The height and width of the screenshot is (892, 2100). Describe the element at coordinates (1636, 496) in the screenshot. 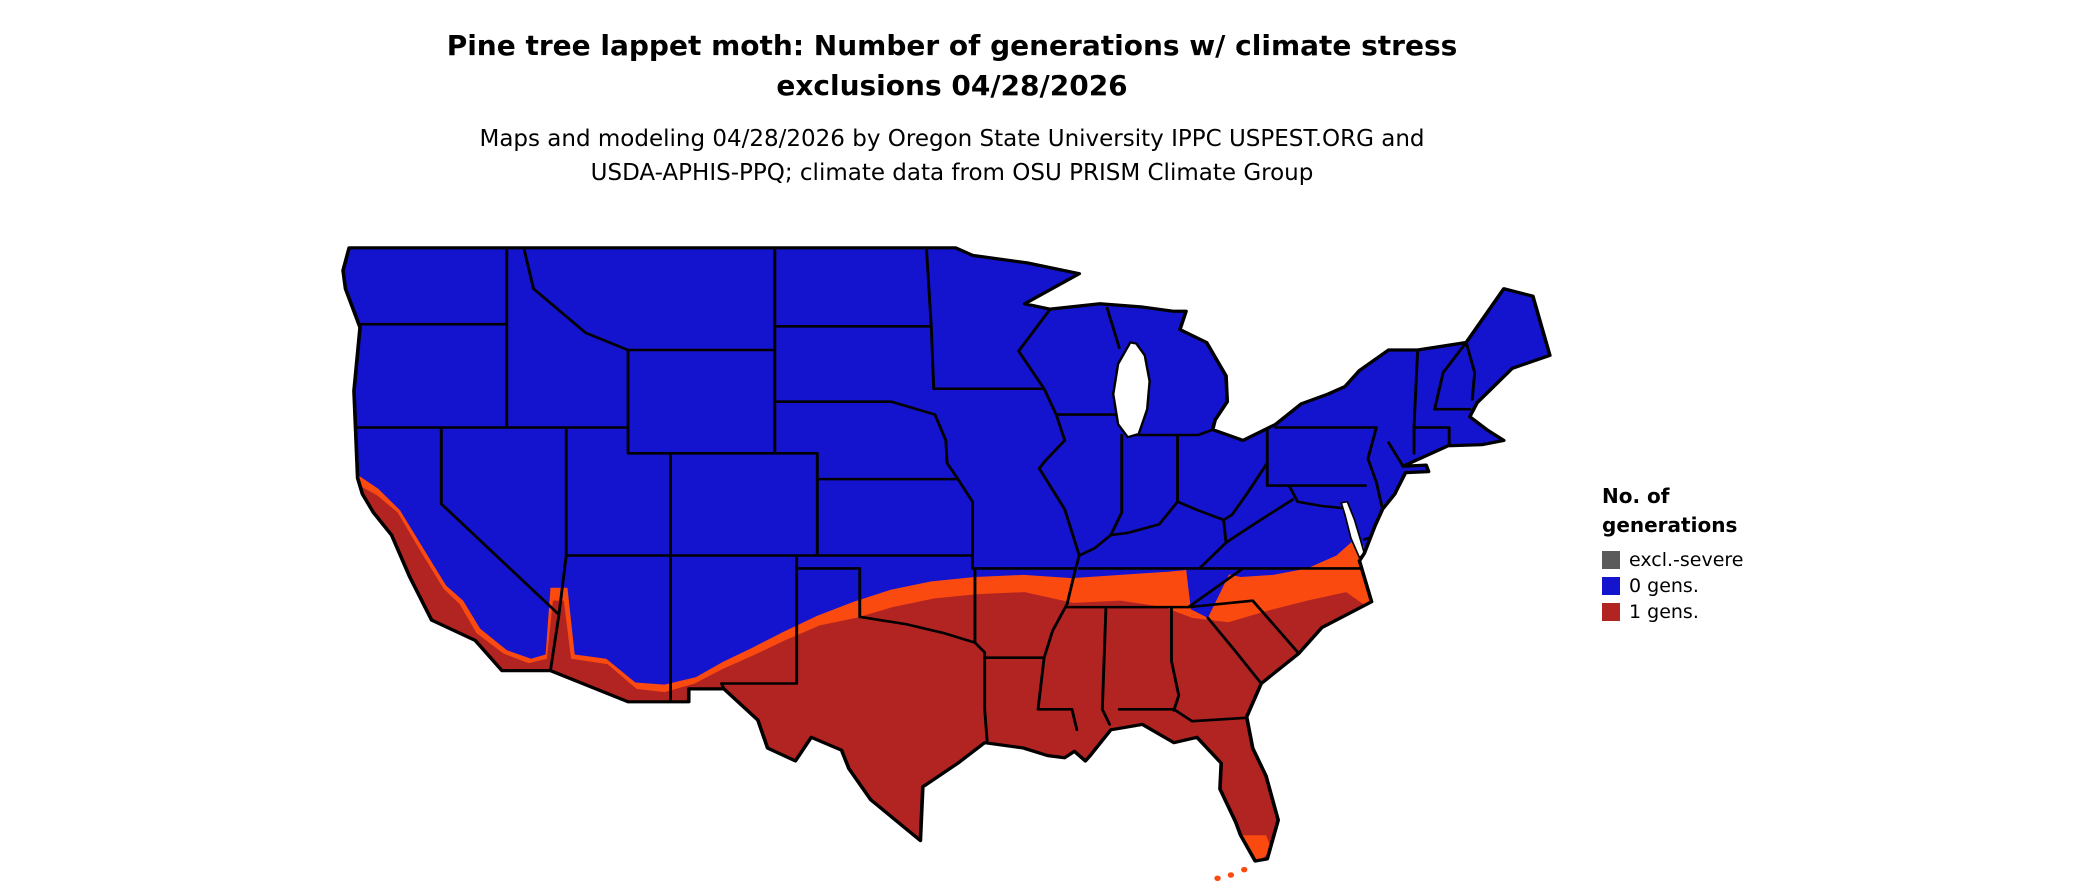

I see `legend-heading-line-1: No. of` at that location.